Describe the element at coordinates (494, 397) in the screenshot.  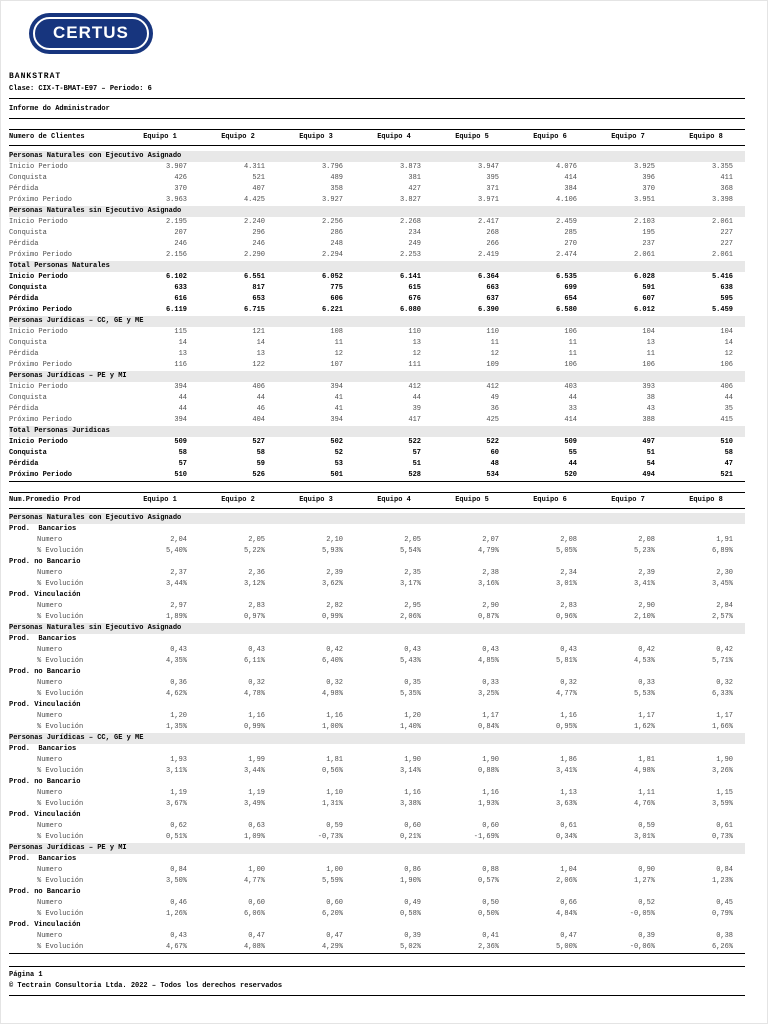
I see `cell-value: 49` at that location.